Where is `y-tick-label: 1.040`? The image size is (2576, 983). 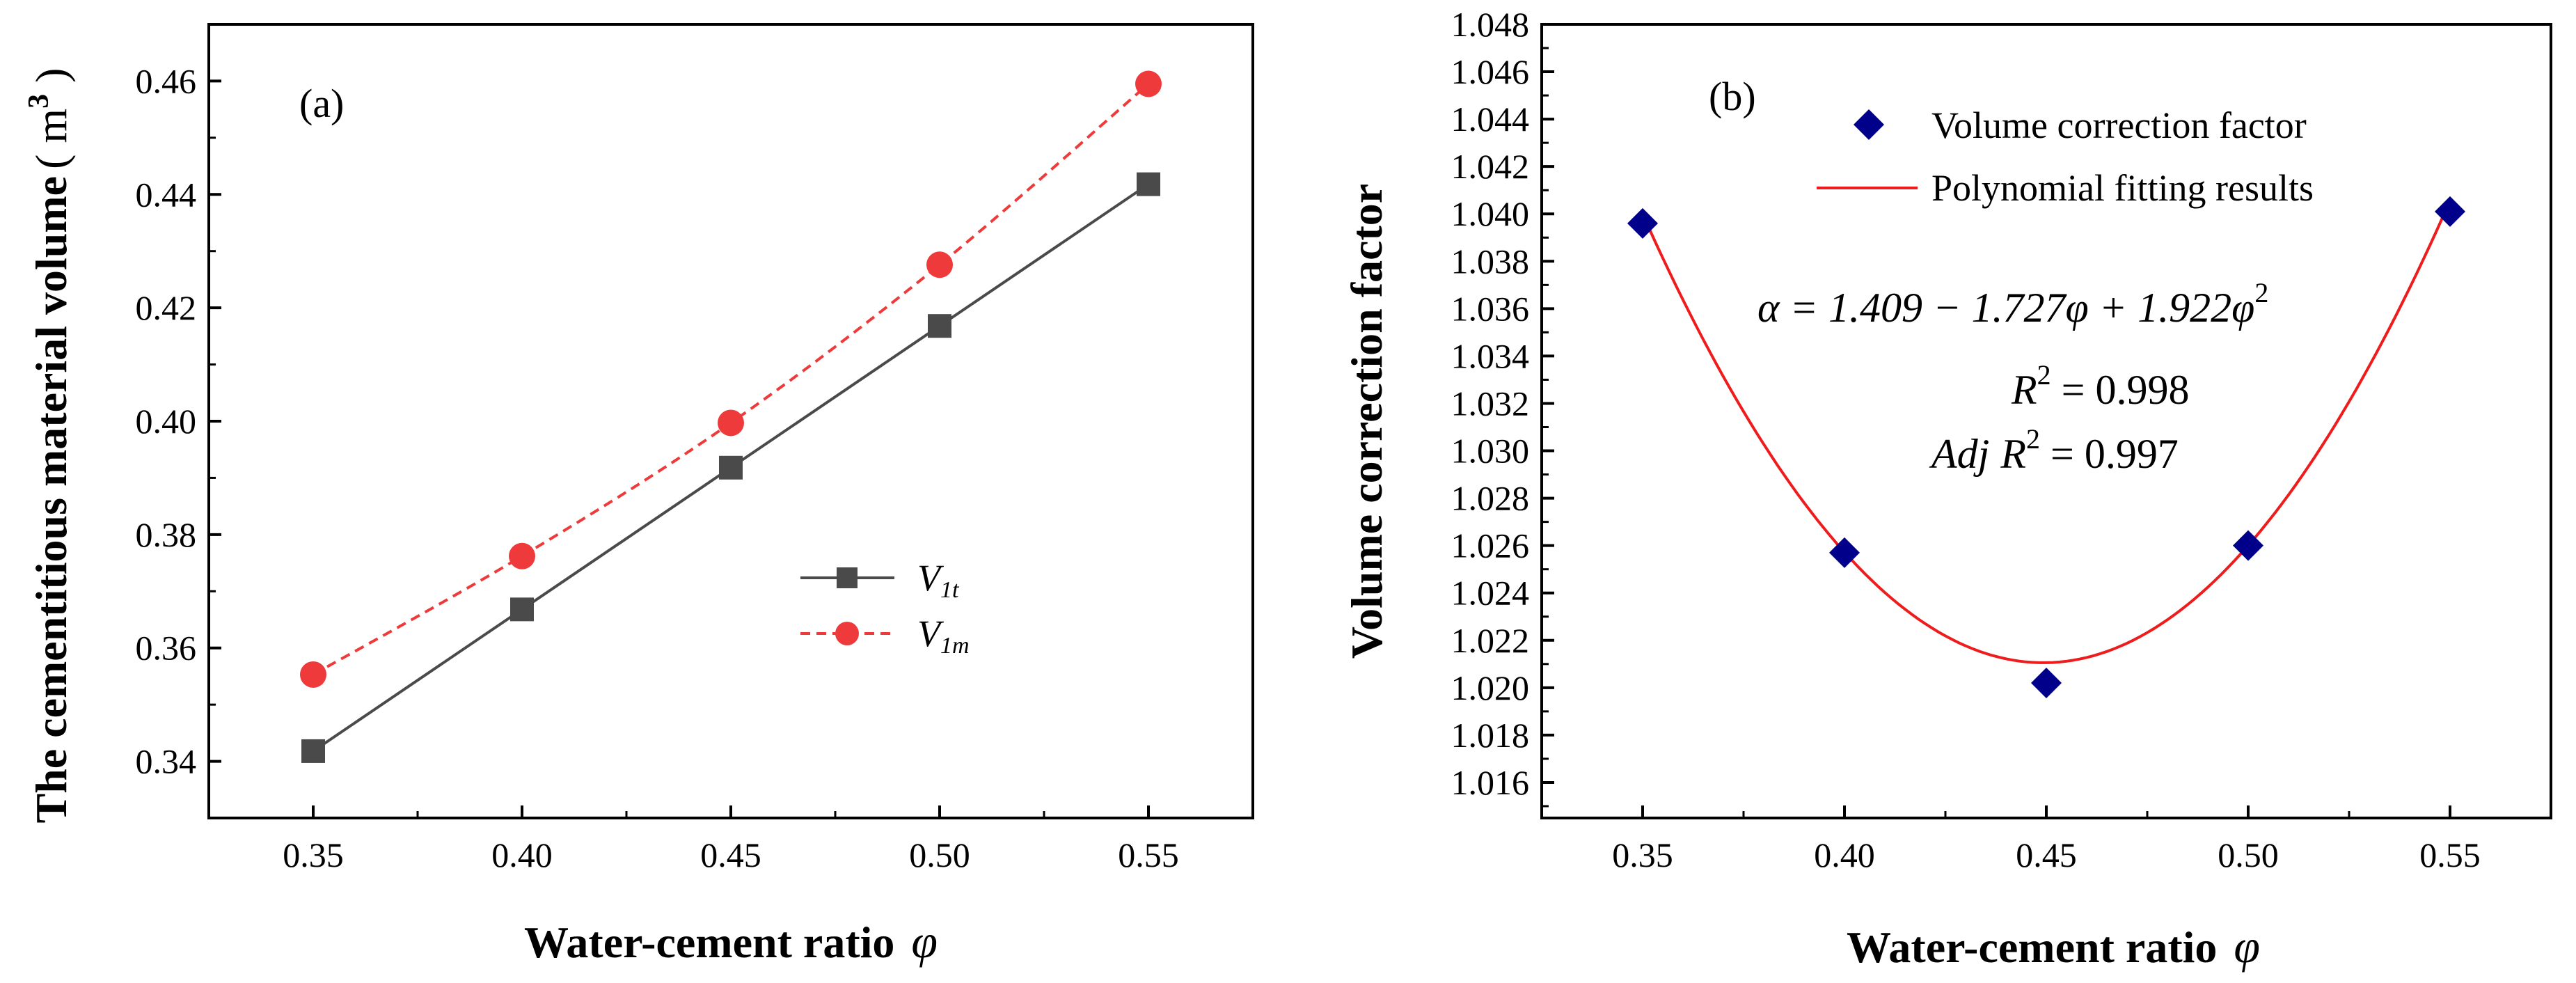 y-tick-label: 1.040 is located at coordinates (1490, 214).